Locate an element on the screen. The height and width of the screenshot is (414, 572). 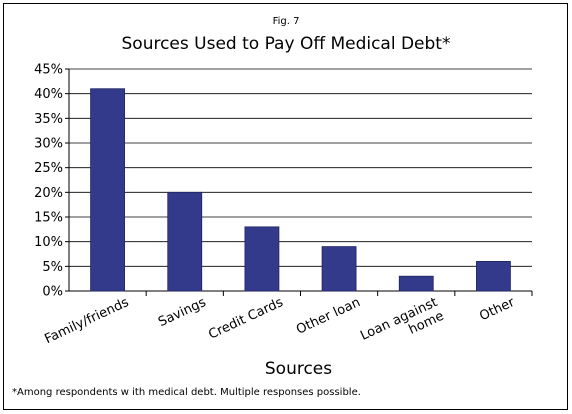
y-tick-label: 25% is located at coordinates (48, 168).